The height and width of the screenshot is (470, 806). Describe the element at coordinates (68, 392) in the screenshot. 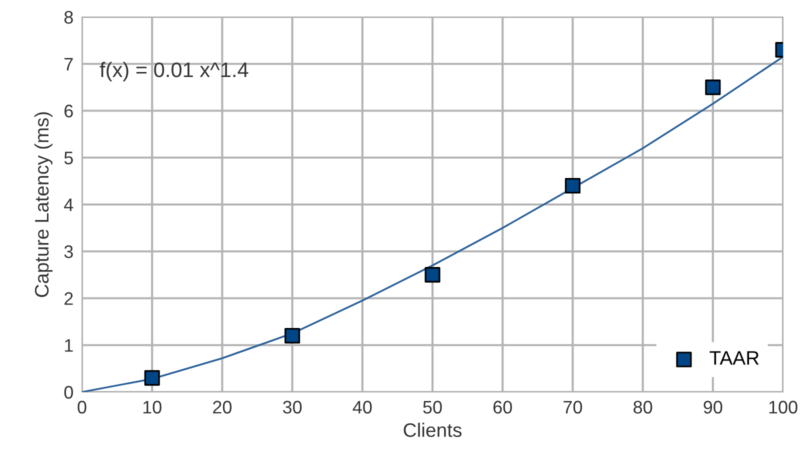

I see `y-tick-label: 0` at that location.